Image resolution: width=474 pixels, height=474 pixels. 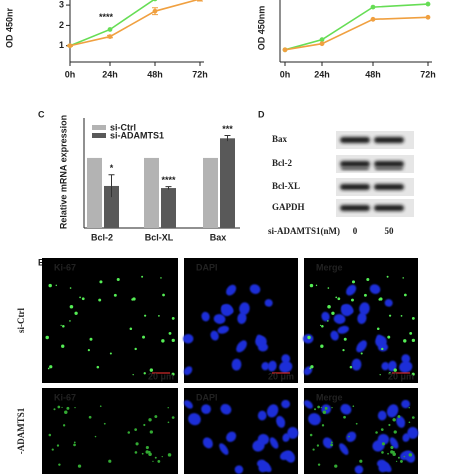 What do you see at coordinates (21, 430) in the screenshot?
I see `row-label: -ADAMTS1` at bounding box center [21, 430].